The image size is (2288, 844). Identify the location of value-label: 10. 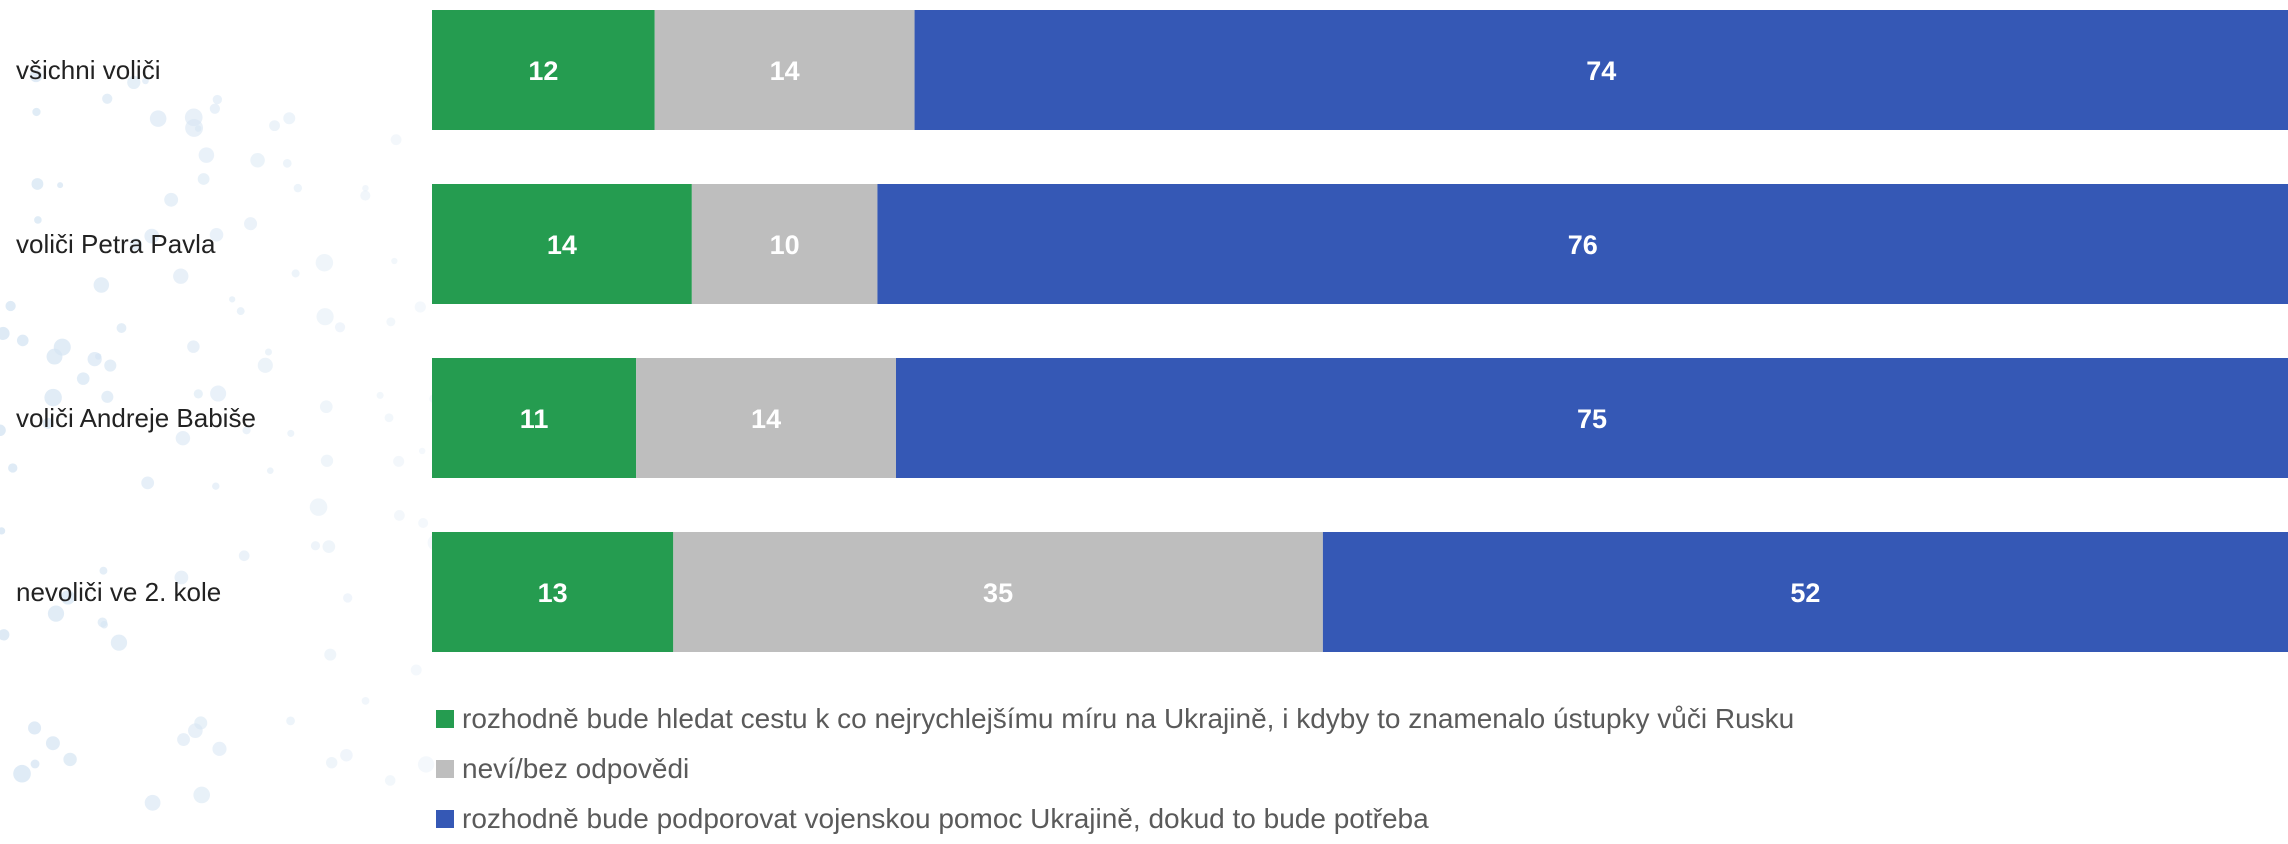
(785, 245).